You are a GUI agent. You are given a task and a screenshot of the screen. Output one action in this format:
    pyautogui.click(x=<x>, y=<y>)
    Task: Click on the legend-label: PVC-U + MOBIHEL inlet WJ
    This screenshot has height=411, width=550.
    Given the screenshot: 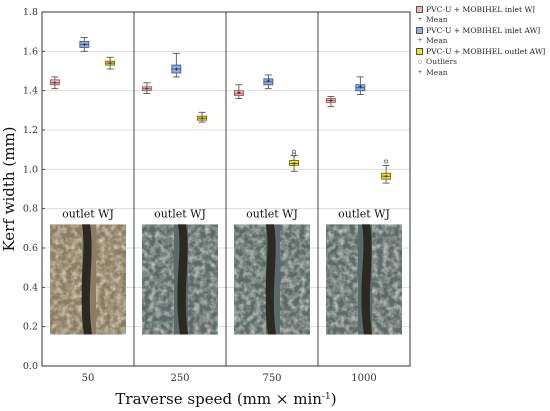 What is the action you would take?
    pyautogui.click(x=481, y=9)
    